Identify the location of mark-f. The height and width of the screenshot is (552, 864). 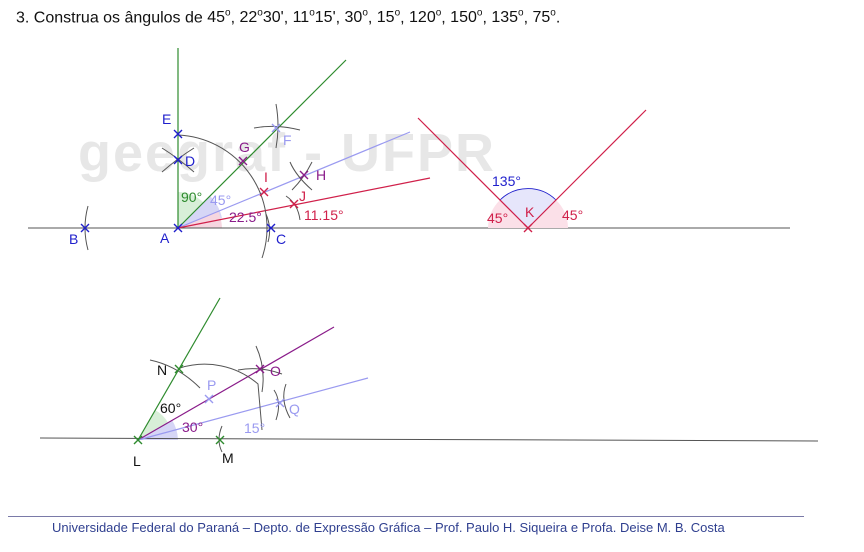
(276, 128).